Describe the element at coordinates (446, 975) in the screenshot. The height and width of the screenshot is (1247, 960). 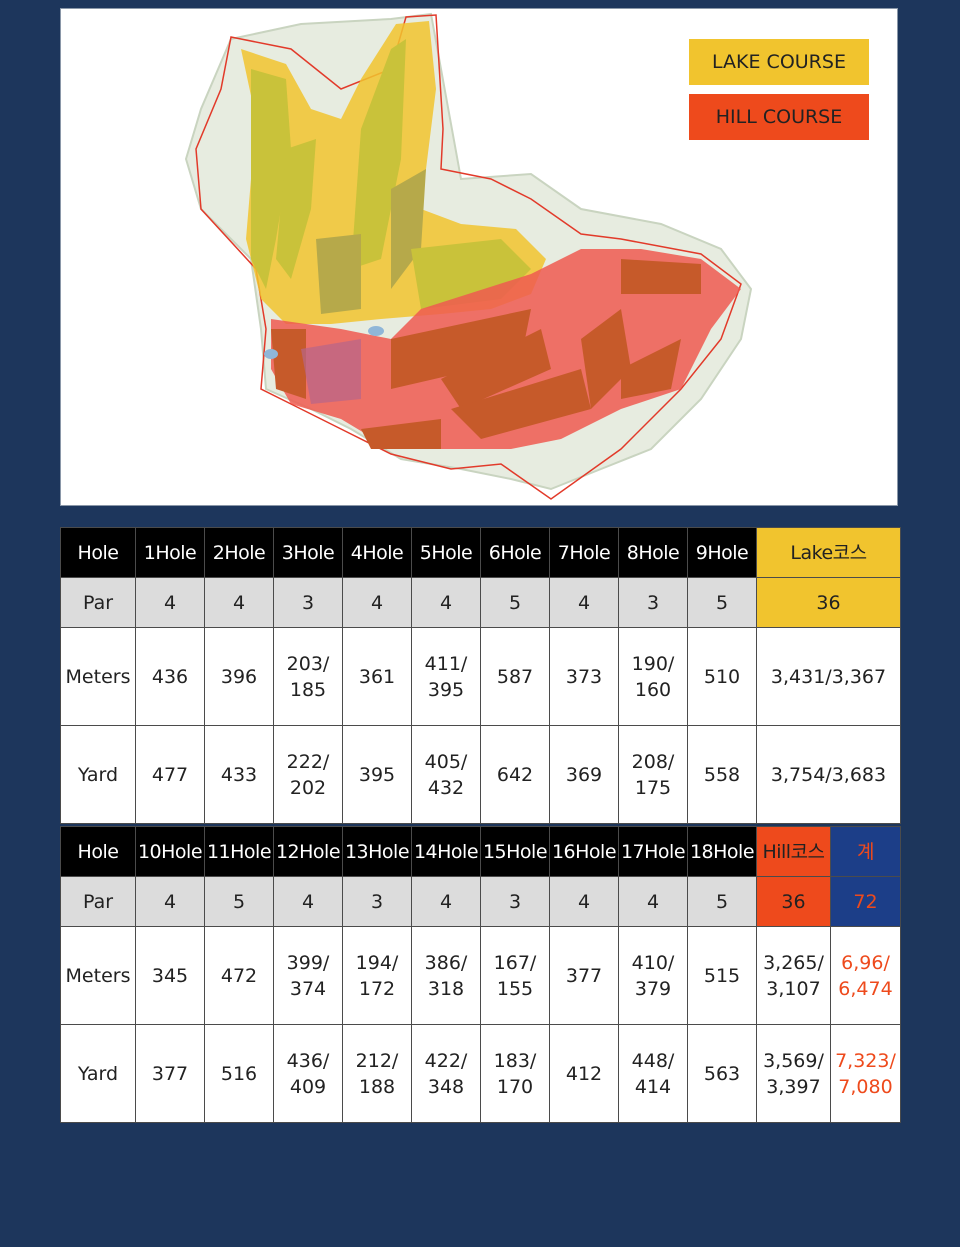
I see `meters-cell: 386/318` at that location.